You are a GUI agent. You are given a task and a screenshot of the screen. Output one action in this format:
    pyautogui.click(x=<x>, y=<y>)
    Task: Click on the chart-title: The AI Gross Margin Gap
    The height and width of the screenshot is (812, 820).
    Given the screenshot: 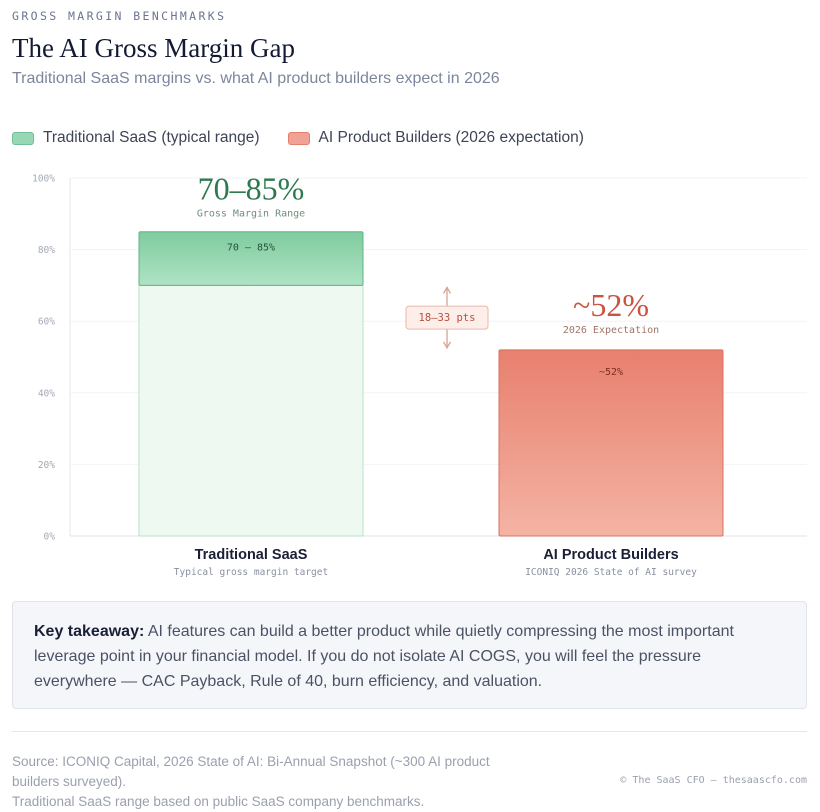 What is the action you would take?
    pyautogui.click(x=153, y=48)
    